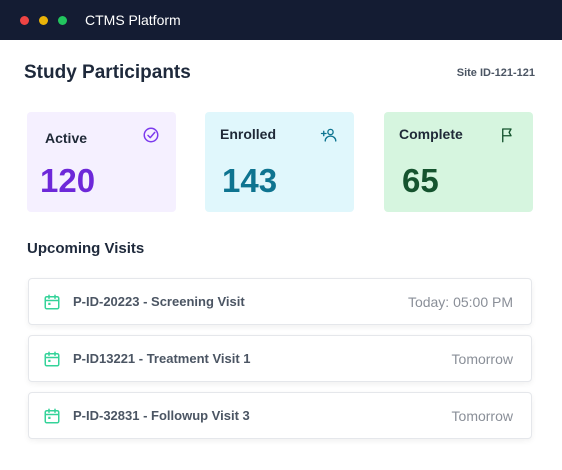 The height and width of the screenshot is (470, 562). What do you see at coordinates (281, 20) in the screenshot?
I see `title-bar: CTMS Platform` at bounding box center [281, 20].